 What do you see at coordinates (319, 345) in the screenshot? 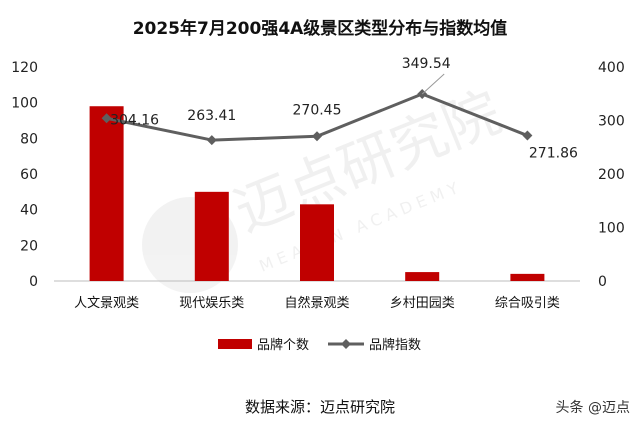
I see `legend: 品牌个数 品牌指数` at bounding box center [319, 345].